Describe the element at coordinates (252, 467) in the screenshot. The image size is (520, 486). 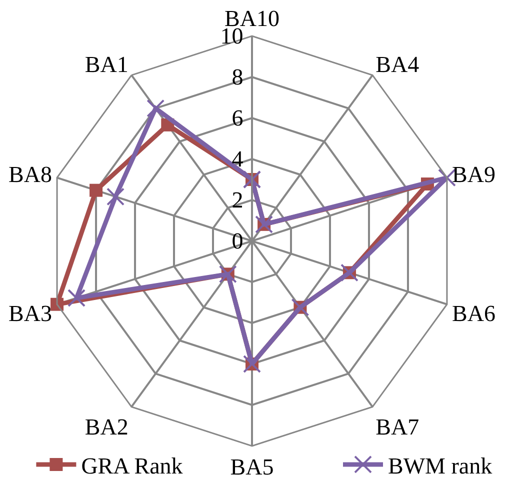
I see `spoke-label: BA5` at that location.